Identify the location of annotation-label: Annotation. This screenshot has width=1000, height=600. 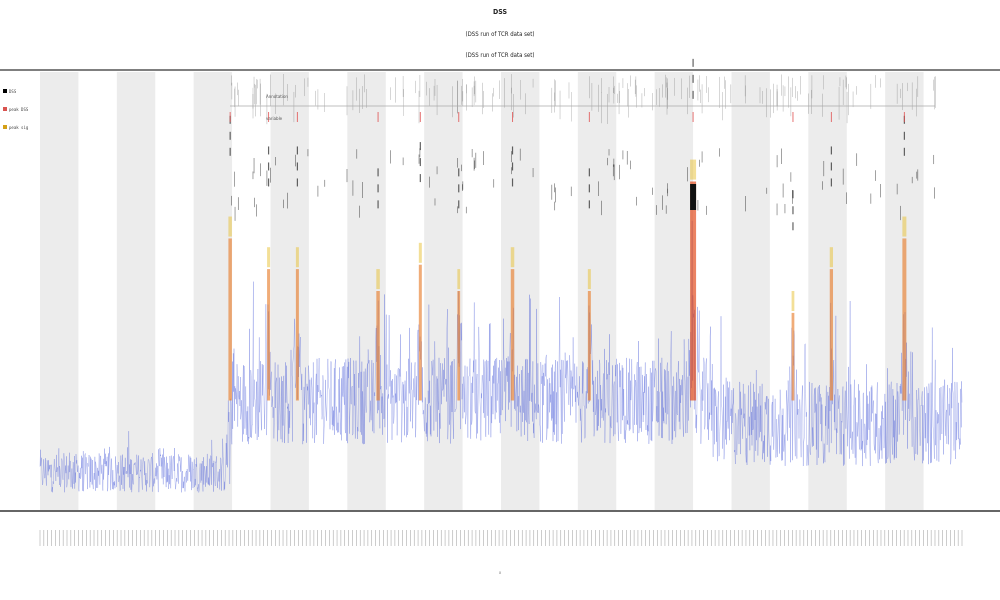
(277, 96).